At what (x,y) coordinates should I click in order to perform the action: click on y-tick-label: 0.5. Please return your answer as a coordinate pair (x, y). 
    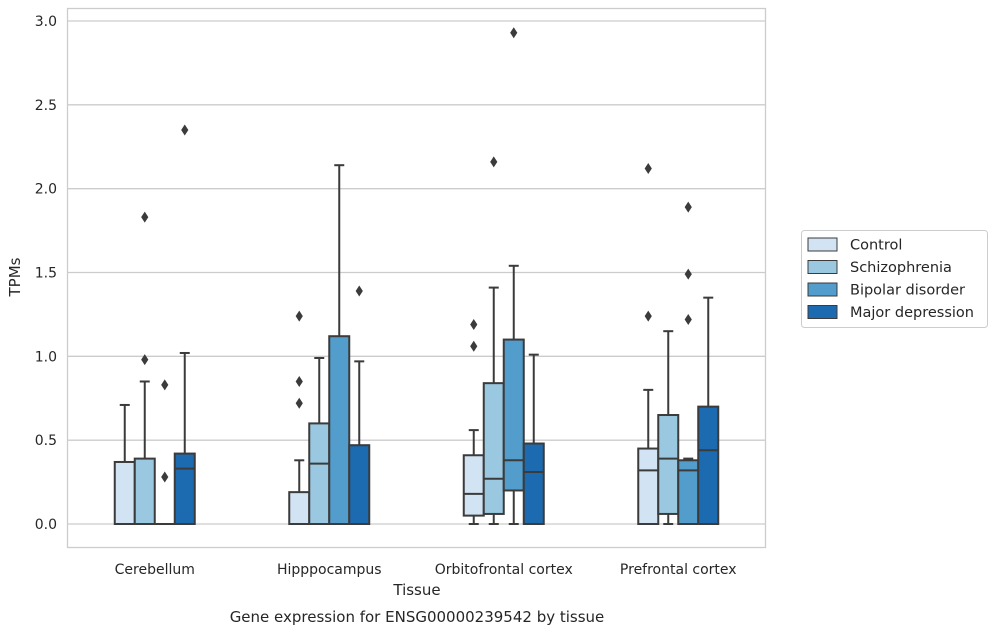
    Looking at the image, I should click on (46, 441).